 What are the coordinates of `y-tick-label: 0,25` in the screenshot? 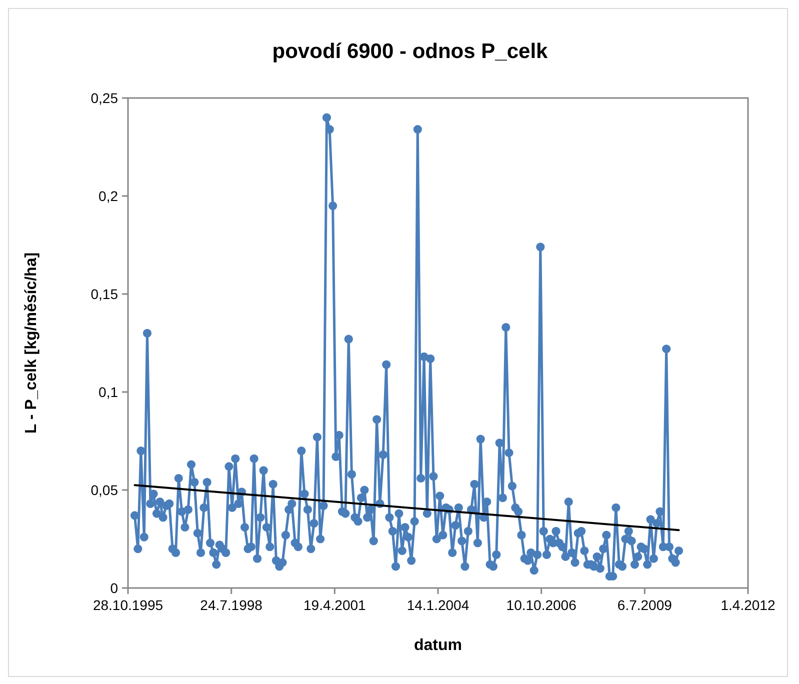 It's located at (104, 98).